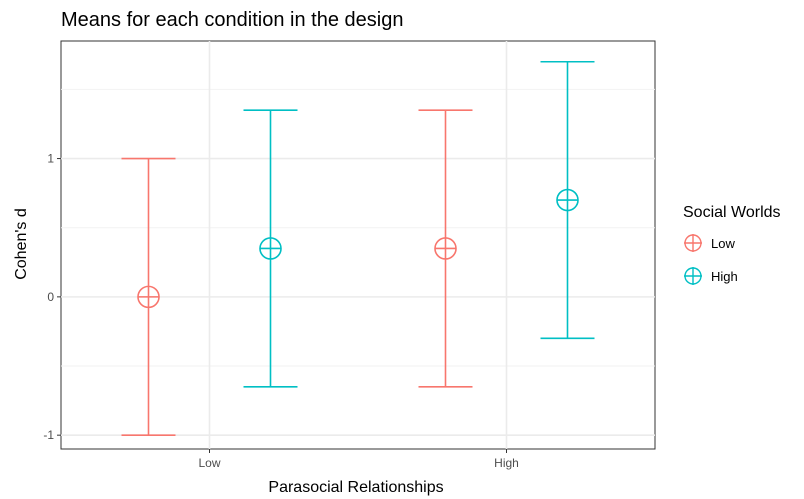  Describe the element at coordinates (506, 463) in the screenshot. I see `x-tick-label: High` at that location.